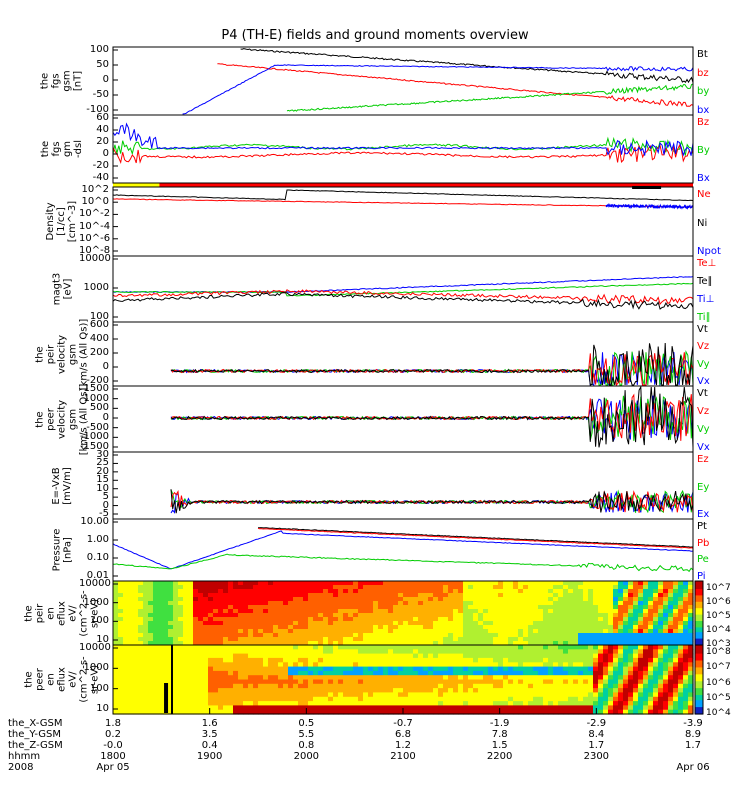 The height and width of the screenshot is (800, 750). What do you see at coordinates (209, 734) in the screenshot?
I see `x-annotation-value: 3.5` at bounding box center [209, 734].